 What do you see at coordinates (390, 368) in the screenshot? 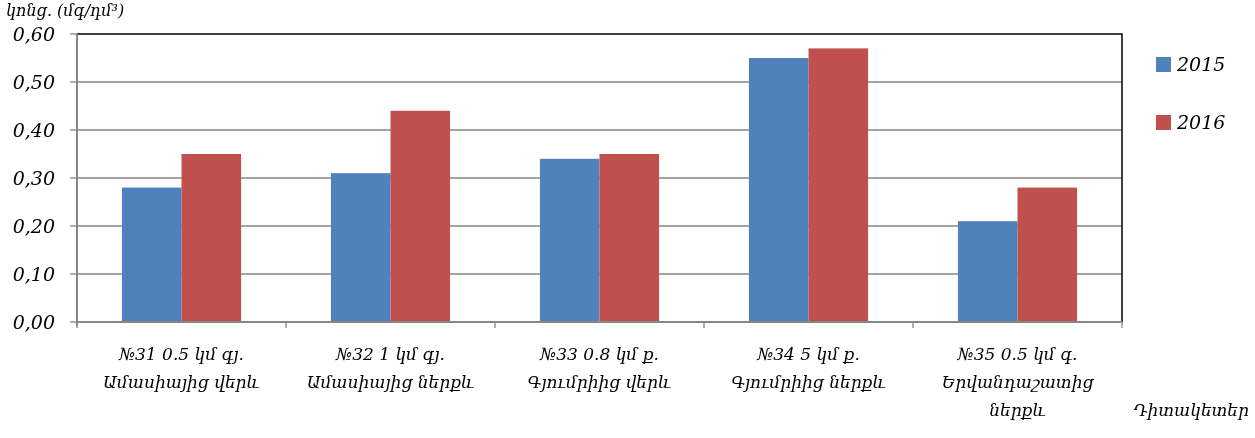
I see `x-tick-label: №32 1 կմ գյ. Ամասիայից ներքև` at bounding box center [390, 368].